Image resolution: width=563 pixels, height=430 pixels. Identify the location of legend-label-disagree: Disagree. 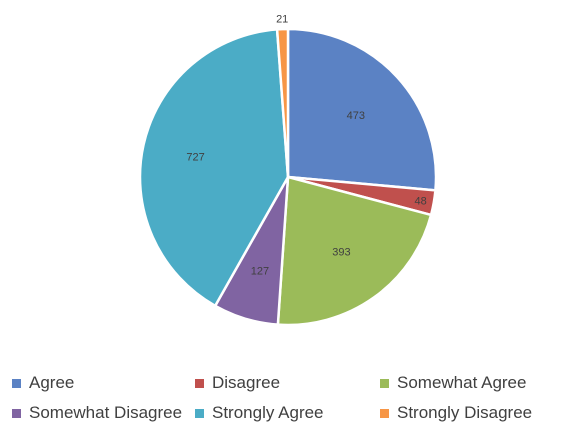
(246, 382).